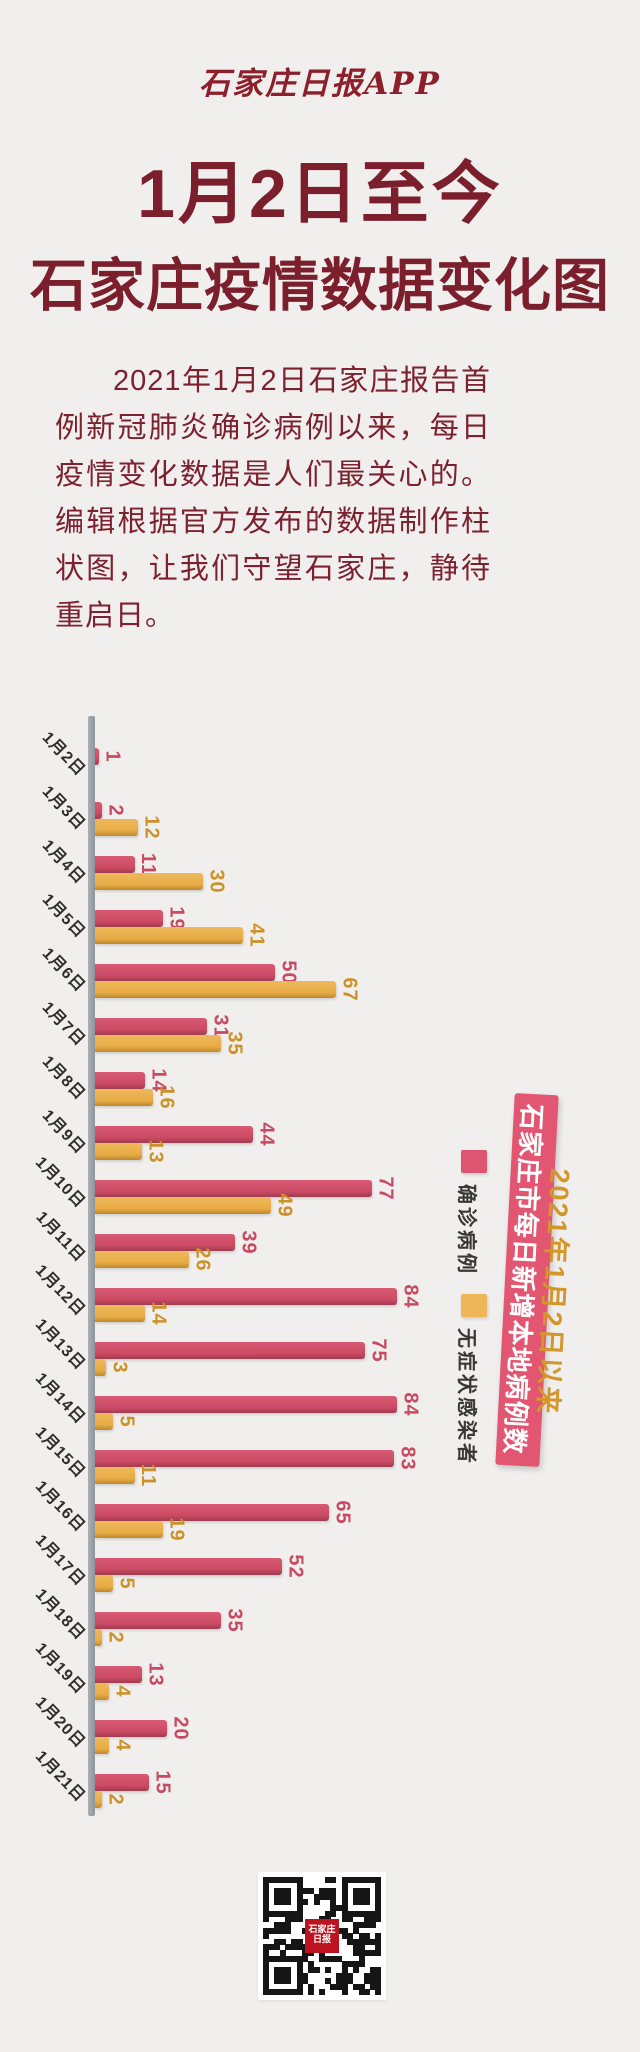 The height and width of the screenshot is (2052, 640). Describe the element at coordinates (411, 1296) in the screenshot. I see `bar-value-label: 84` at that location.